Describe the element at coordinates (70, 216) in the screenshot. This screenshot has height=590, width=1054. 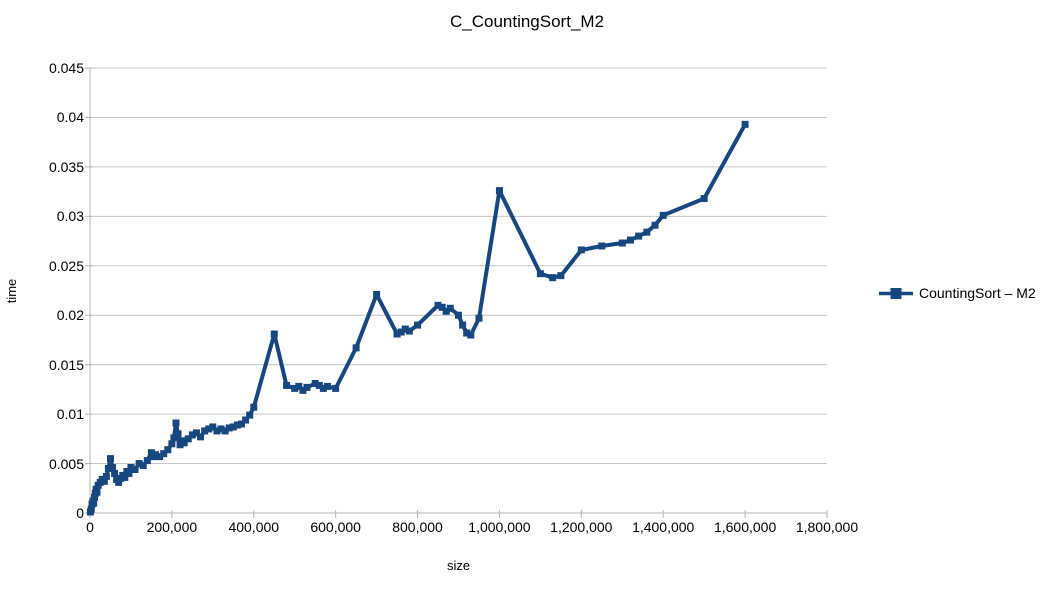
I see `y-tick-label: 0.03` at that location.